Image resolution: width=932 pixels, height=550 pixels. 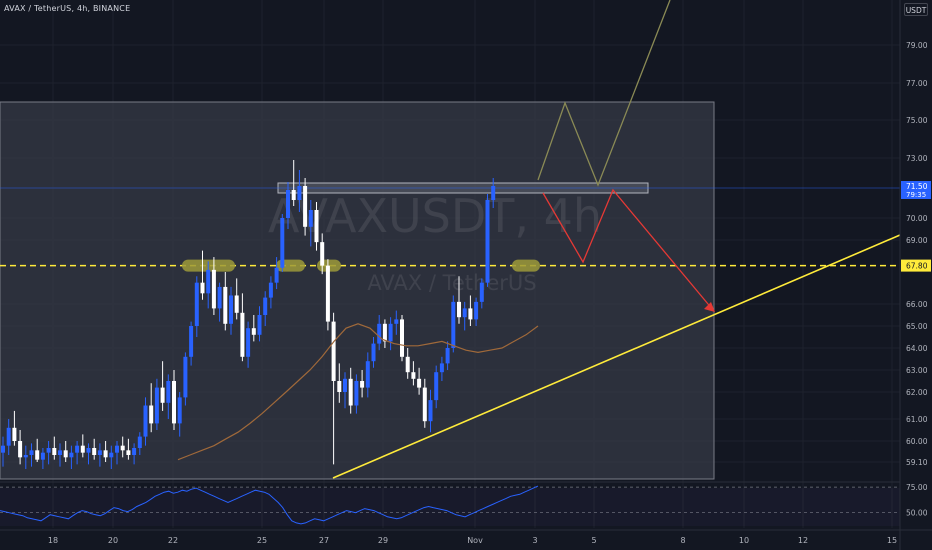 I want to click on time-tick-label: 5, so click(x=593, y=540).